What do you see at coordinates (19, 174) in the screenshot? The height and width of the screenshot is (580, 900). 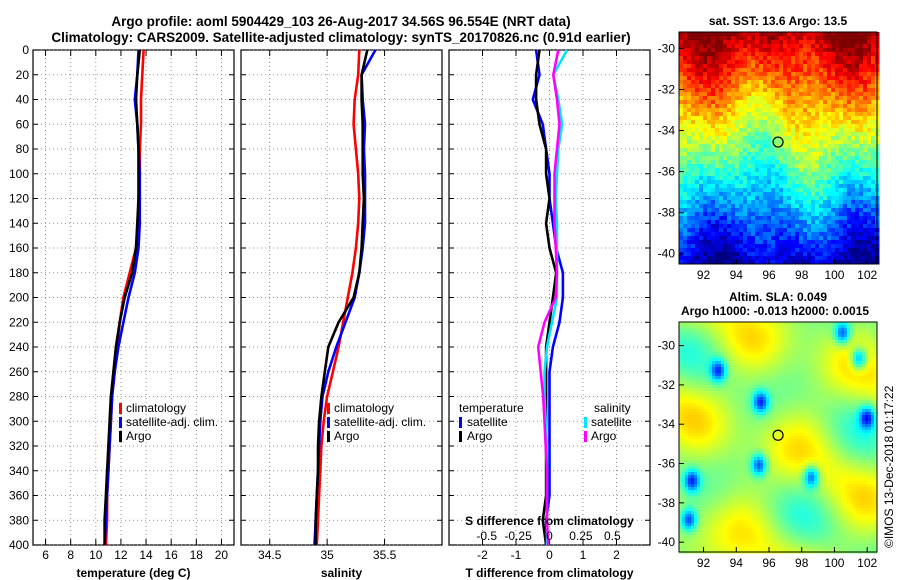 I see `depth-tick-label: 100` at bounding box center [19, 174].